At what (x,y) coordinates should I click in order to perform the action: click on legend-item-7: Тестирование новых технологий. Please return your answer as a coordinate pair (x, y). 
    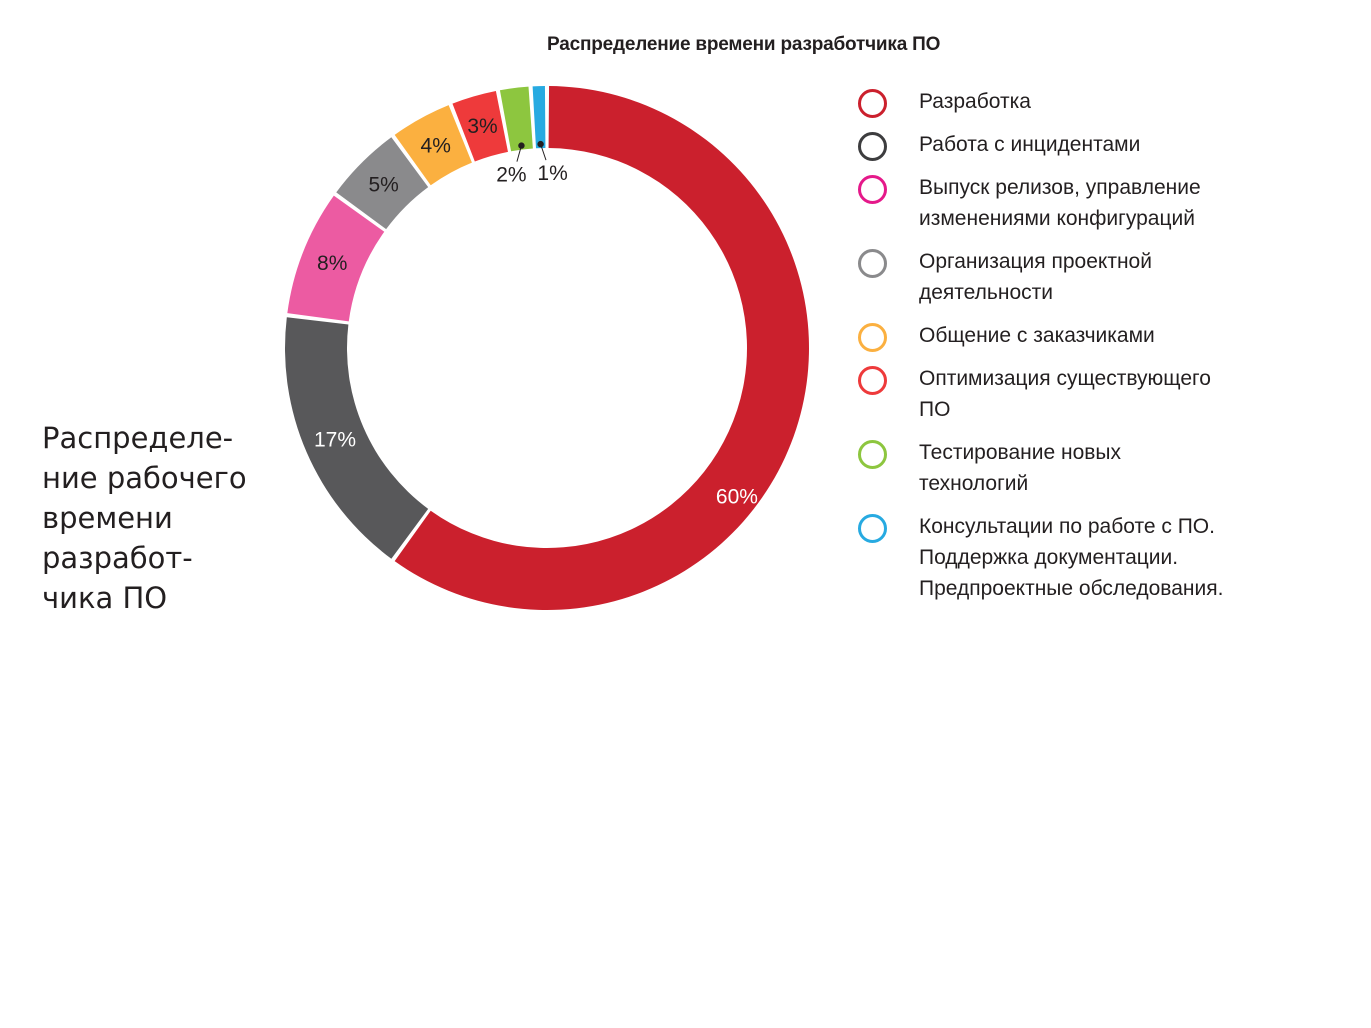
    Looking at the image, I should click on (1046, 468).